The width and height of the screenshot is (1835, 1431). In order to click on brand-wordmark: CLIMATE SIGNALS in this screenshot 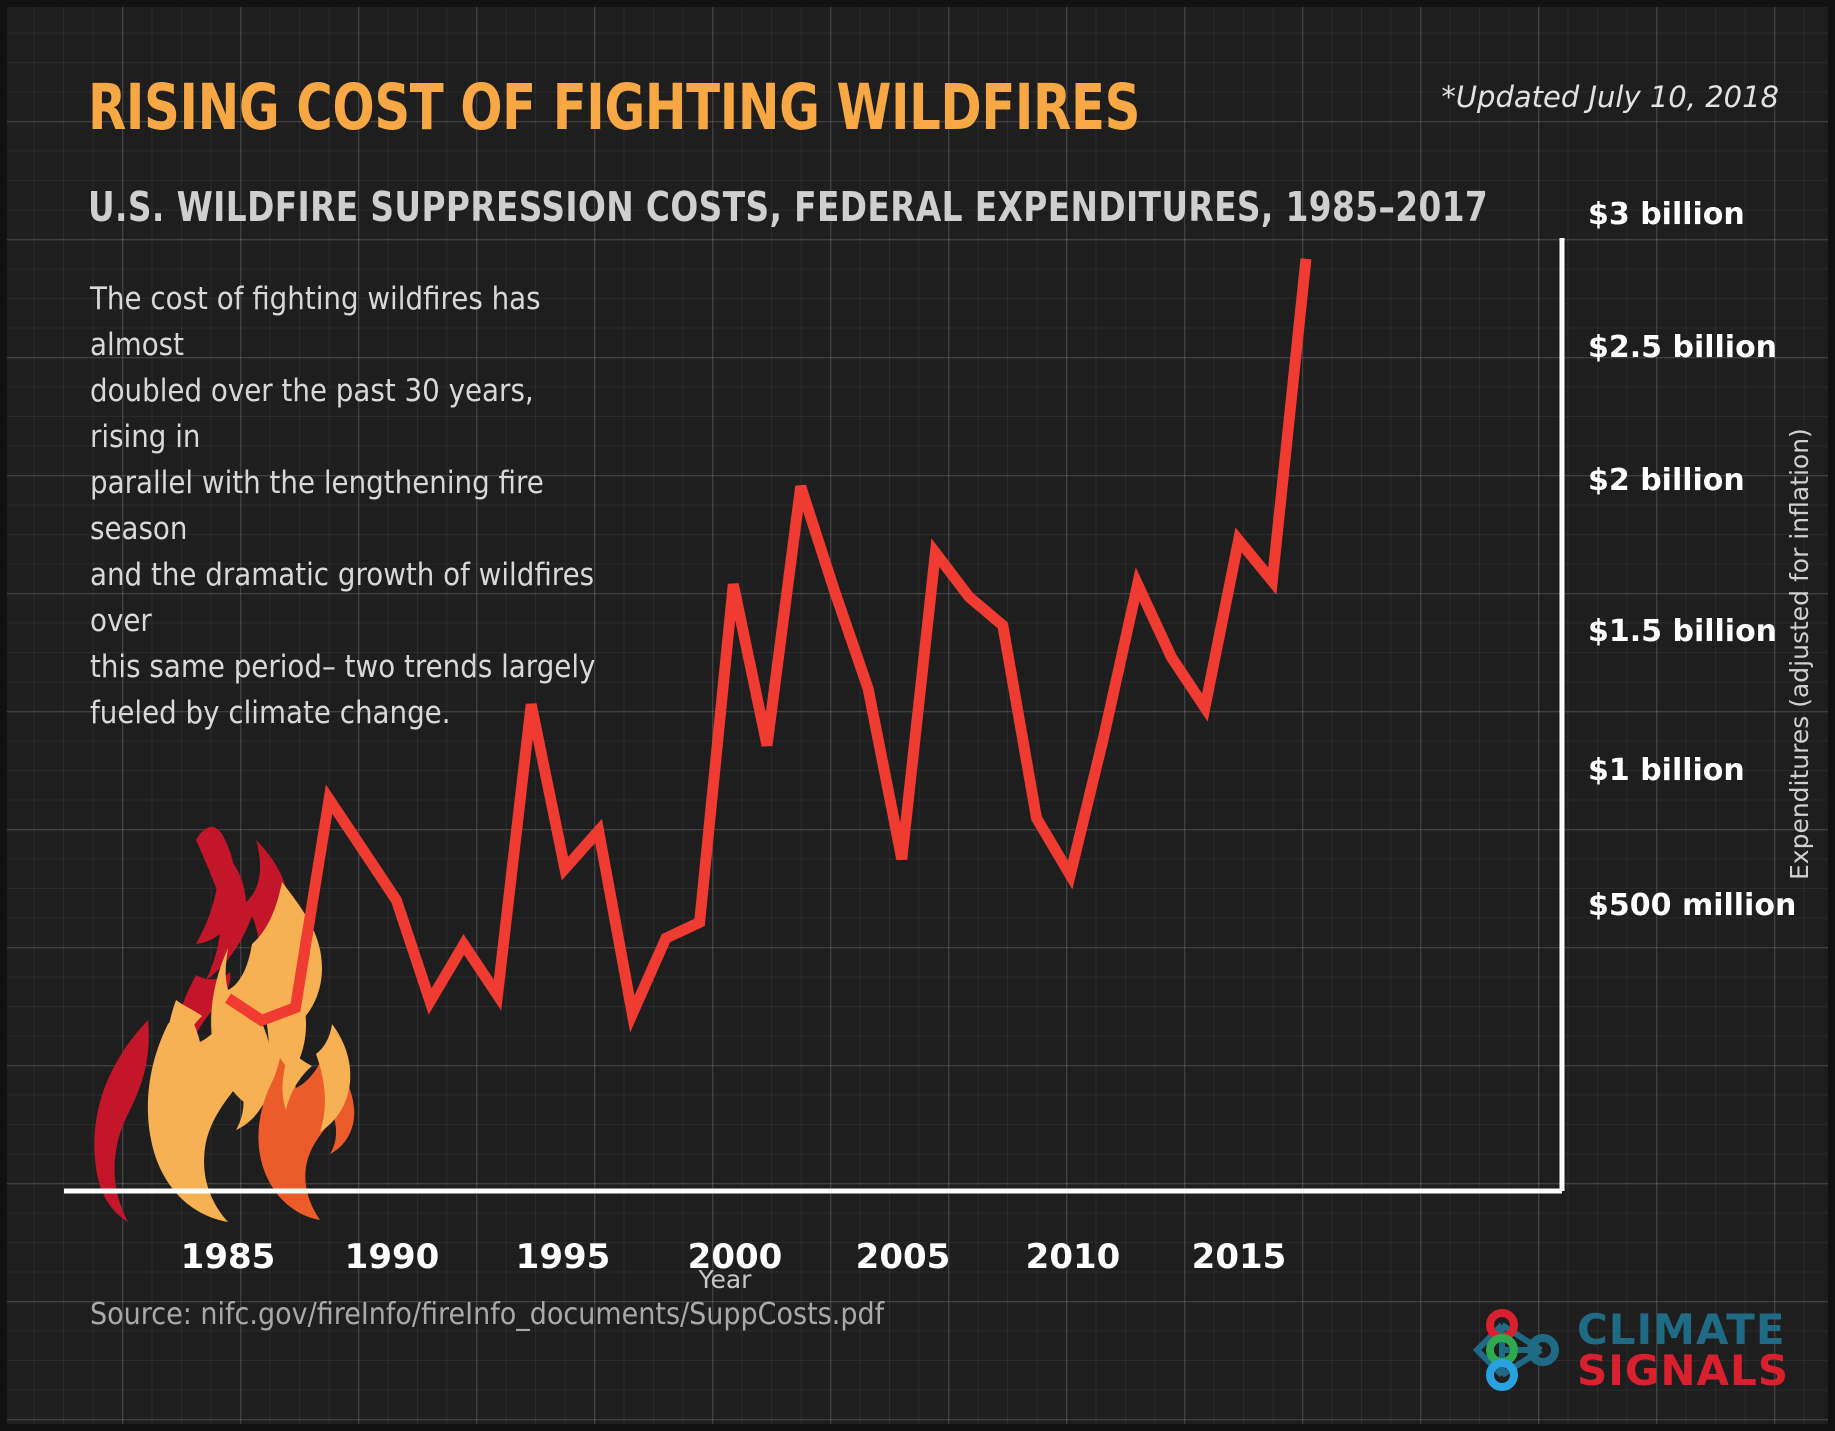, I will do `click(1682, 1349)`.